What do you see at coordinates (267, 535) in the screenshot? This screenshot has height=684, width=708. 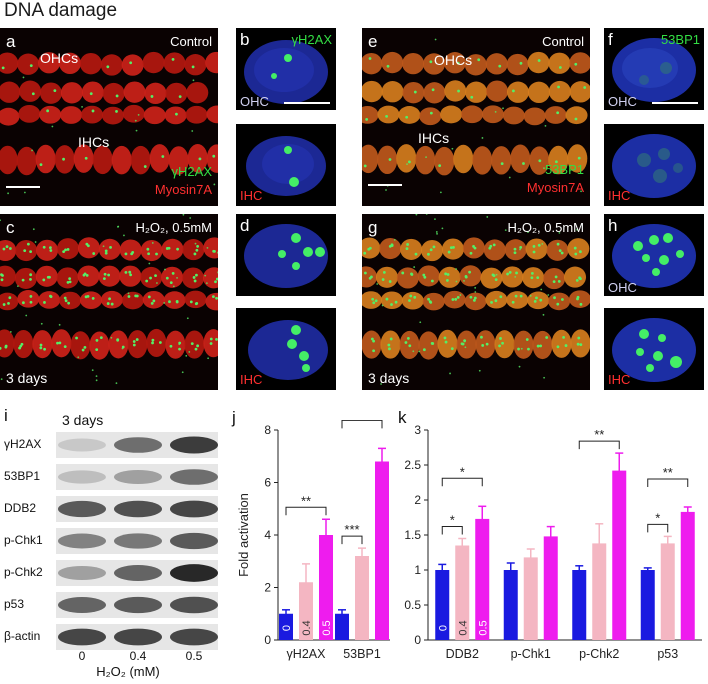 I see `y-tick-label: 4` at bounding box center [267, 535].